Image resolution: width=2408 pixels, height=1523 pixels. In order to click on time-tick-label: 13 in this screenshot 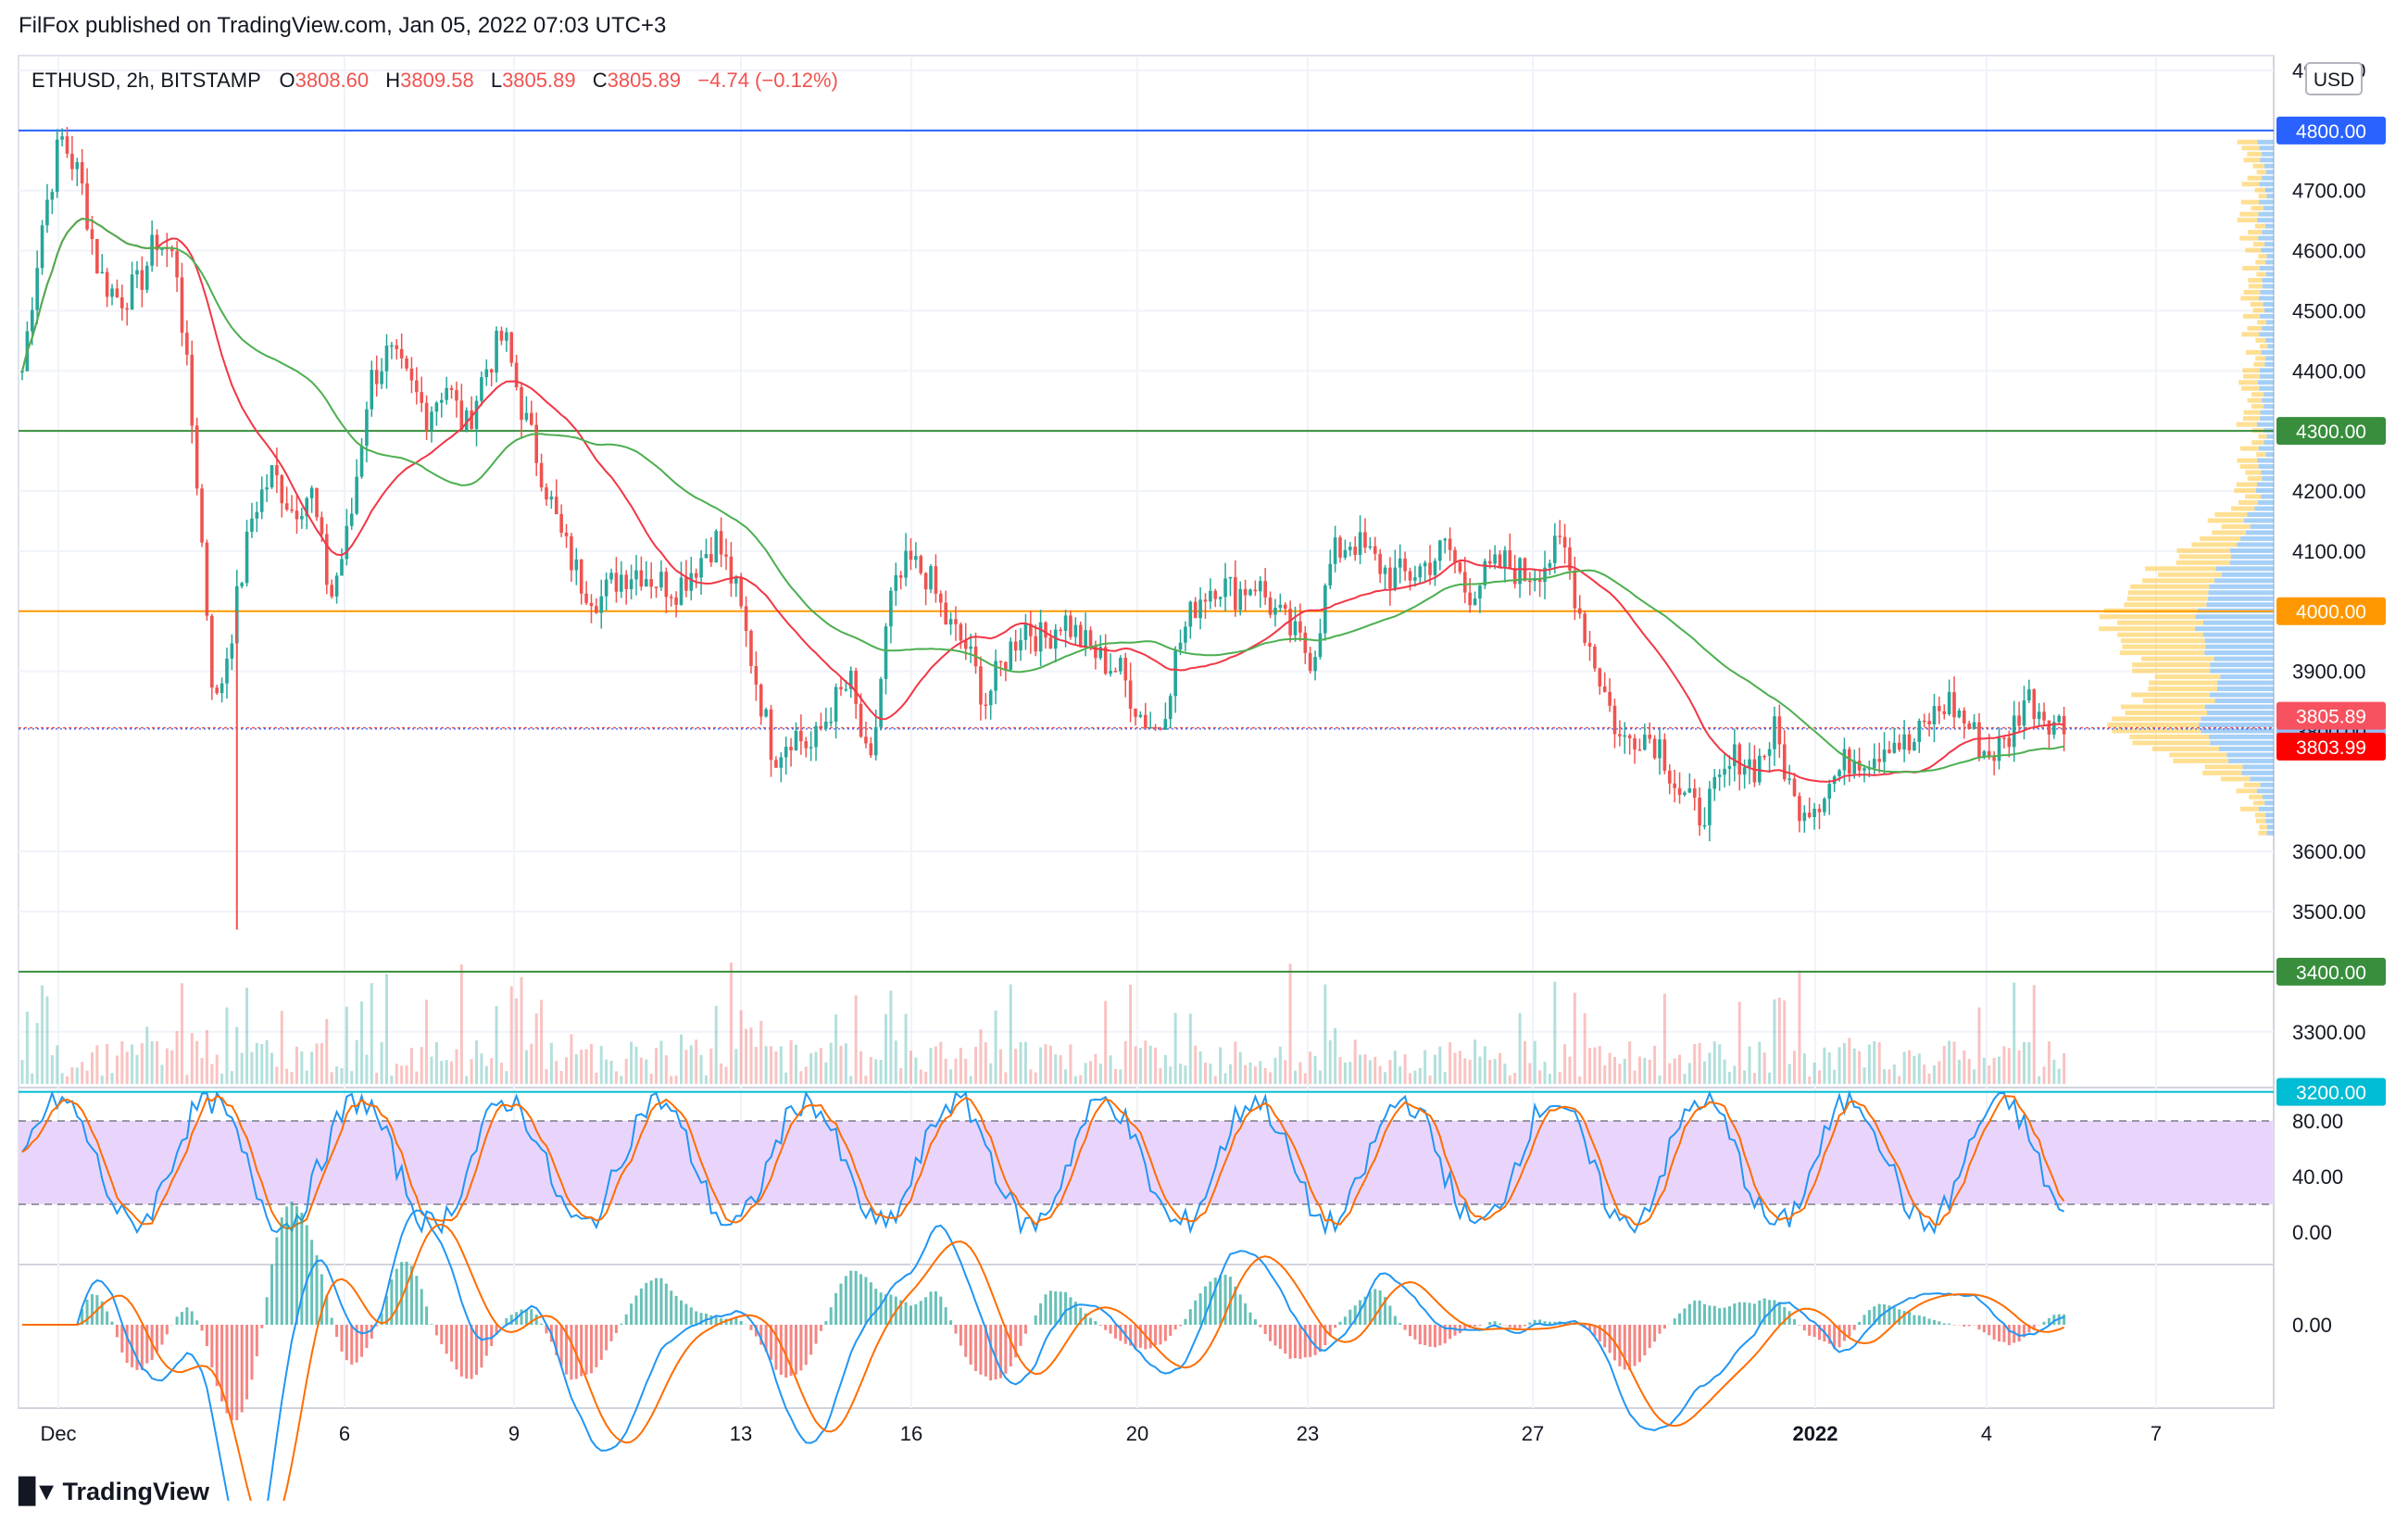, I will do `click(741, 1433)`.